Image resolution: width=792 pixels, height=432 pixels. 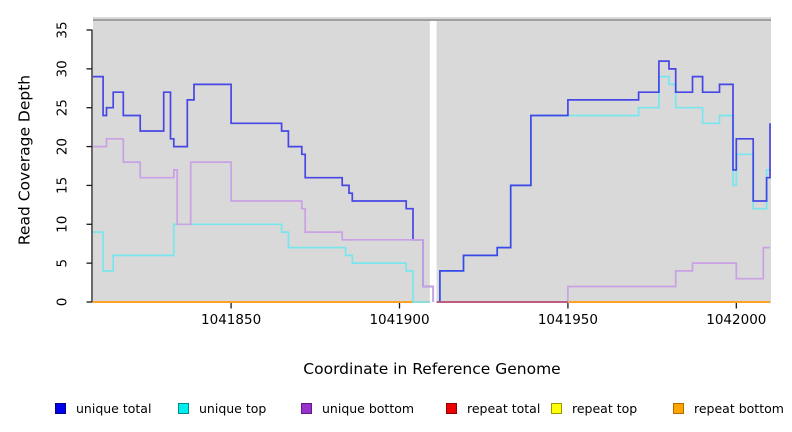 What do you see at coordinates (231, 320) in the screenshot?
I see `x-tick-label: 1041850` at bounding box center [231, 320].